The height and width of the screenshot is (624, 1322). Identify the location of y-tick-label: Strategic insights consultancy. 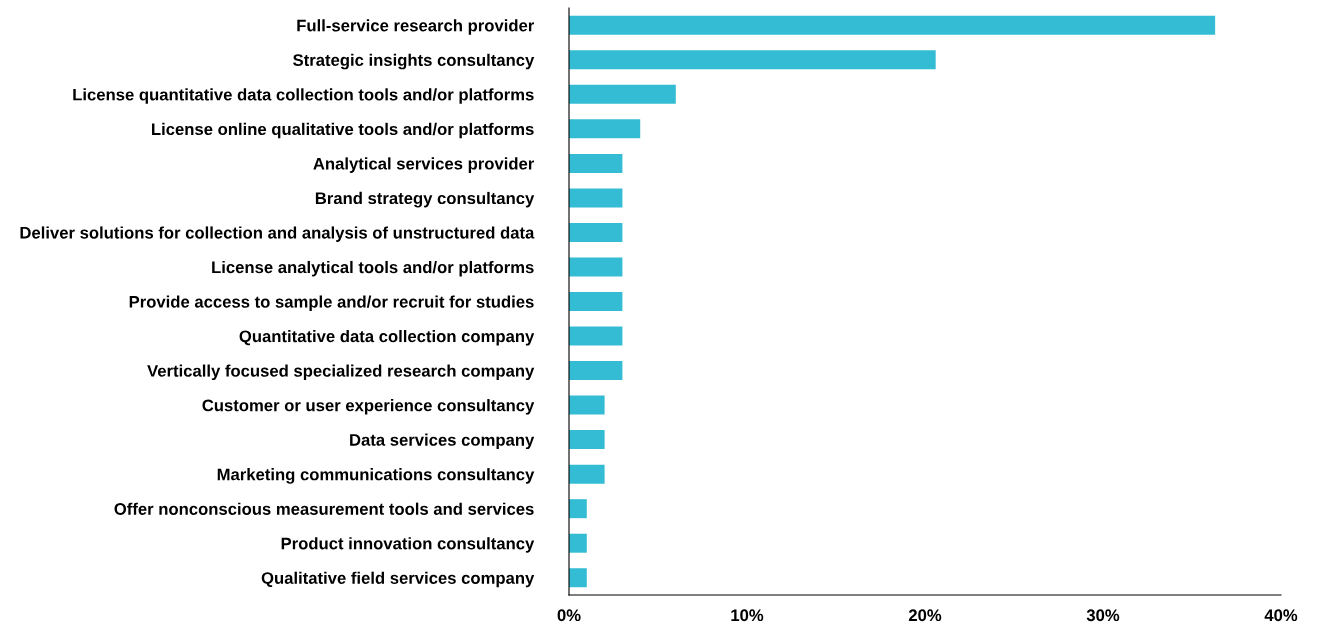
(414, 61).